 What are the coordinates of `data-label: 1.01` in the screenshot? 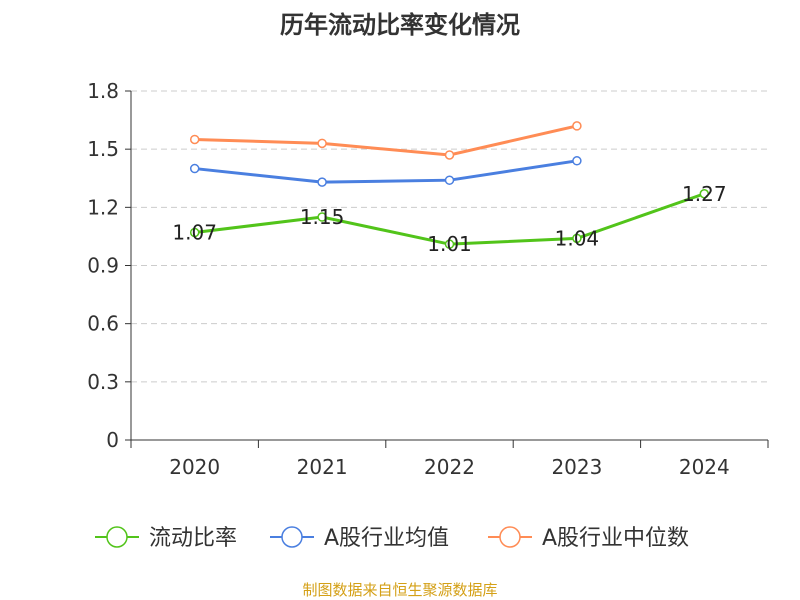 It's located at (449, 244).